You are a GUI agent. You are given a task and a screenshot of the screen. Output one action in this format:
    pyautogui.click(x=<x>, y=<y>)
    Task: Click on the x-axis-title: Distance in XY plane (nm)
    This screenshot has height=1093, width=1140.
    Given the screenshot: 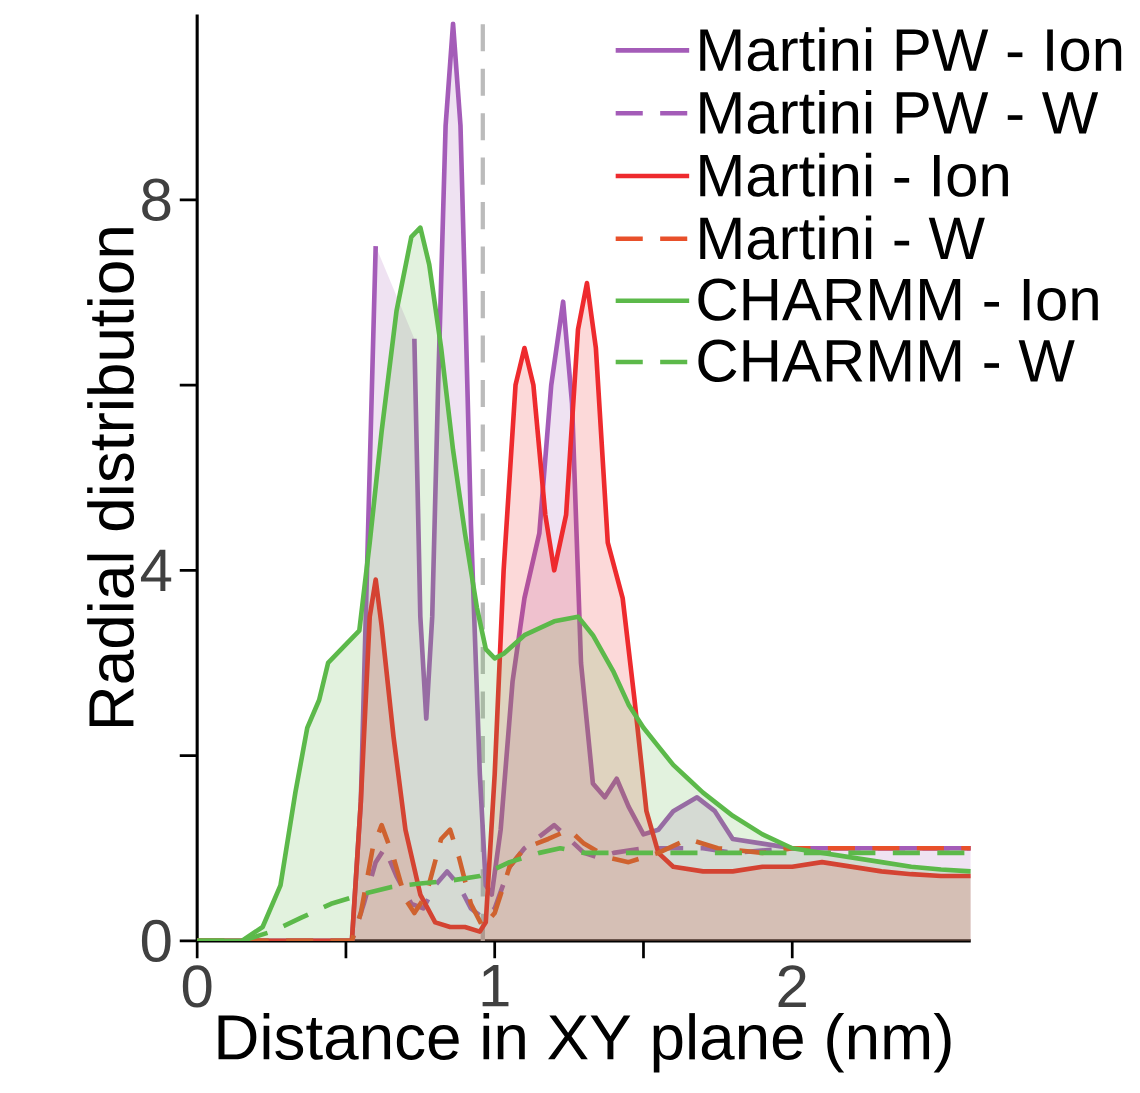 What is the action you would take?
    pyautogui.click(x=584, y=1043)
    